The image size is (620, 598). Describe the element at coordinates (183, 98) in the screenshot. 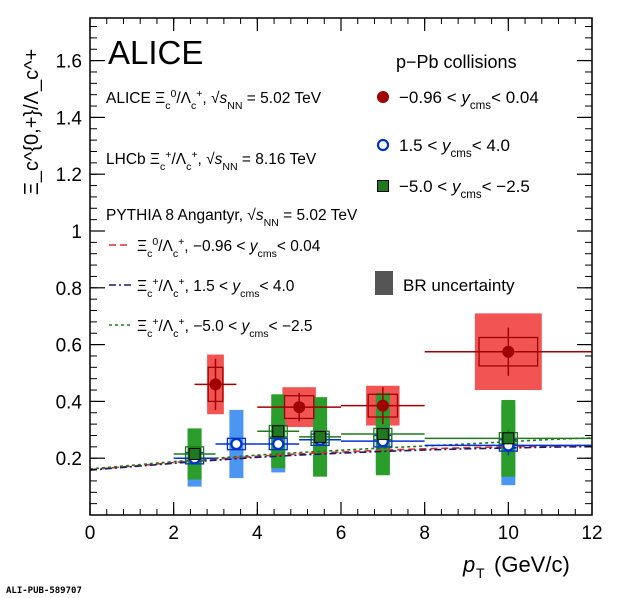

I see `legend-header-alice-part: /Λ` at that location.